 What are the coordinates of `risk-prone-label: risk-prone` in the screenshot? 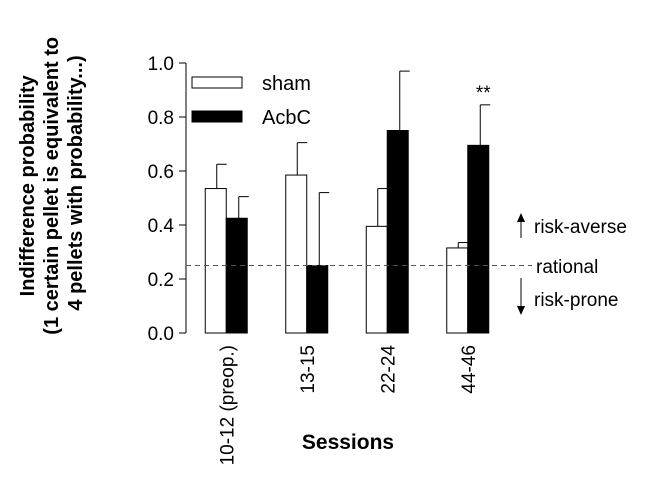 It's located at (576, 300).